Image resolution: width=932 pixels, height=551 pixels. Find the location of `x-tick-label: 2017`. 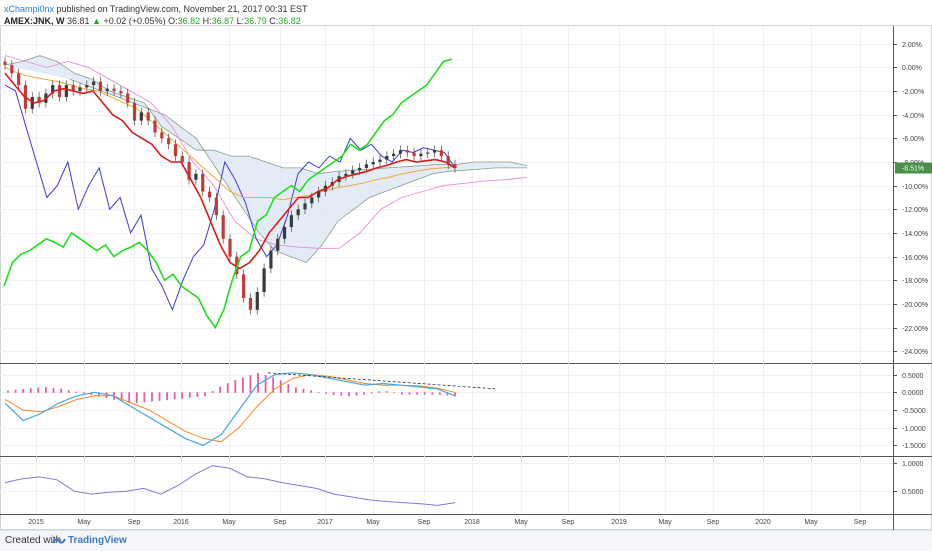

x-tick-label: 2017 is located at coordinates (325, 522).